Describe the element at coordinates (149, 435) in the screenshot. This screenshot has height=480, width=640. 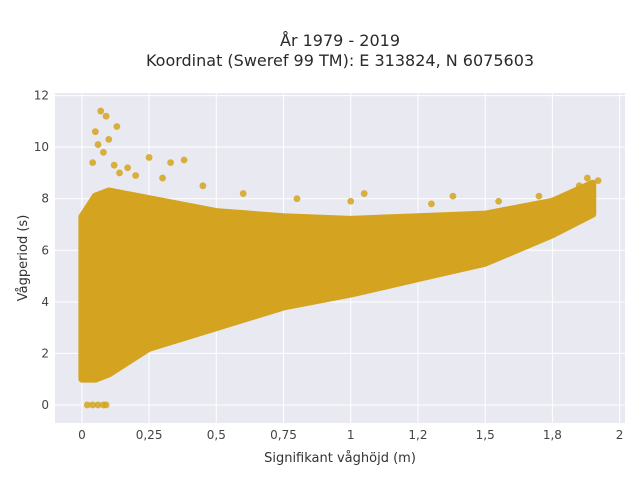
I see `x-tick-label-1: 0,25` at that location.